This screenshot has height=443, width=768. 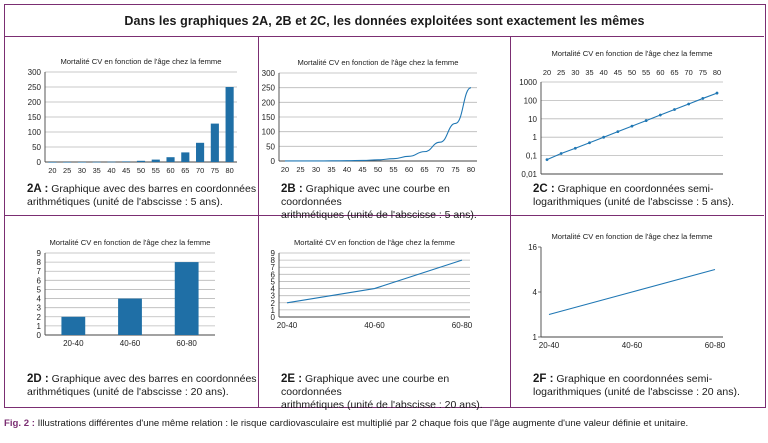 What do you see at coordinates (604, 72) in the screenshot?
I see `x-tick-label: 40` at bounding box center [604, 72].